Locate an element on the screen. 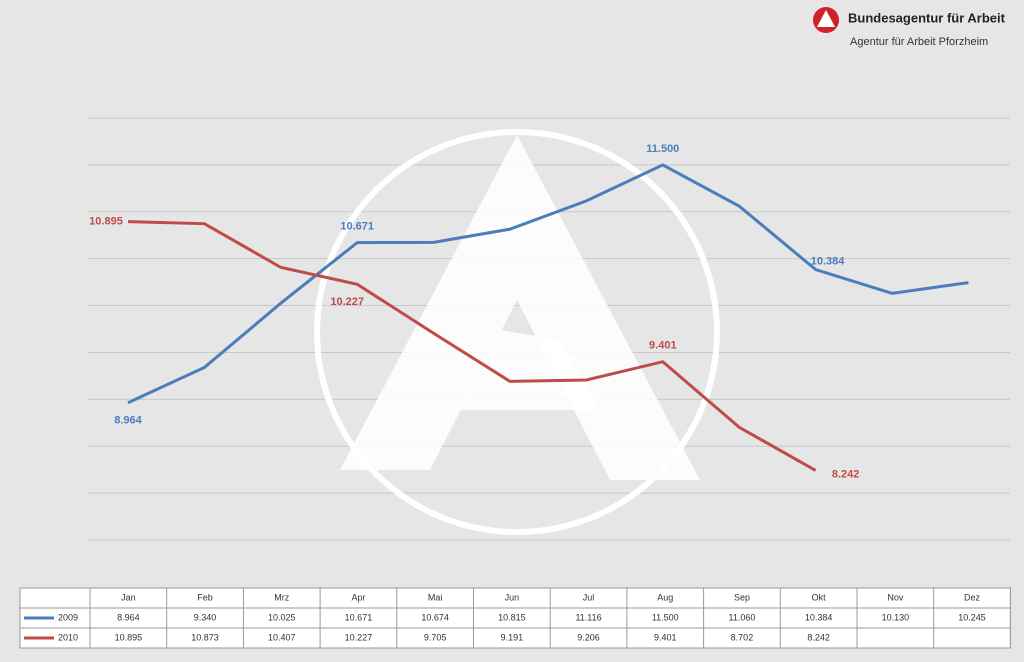  column-header: Dez is located at coordinates (972, 597).